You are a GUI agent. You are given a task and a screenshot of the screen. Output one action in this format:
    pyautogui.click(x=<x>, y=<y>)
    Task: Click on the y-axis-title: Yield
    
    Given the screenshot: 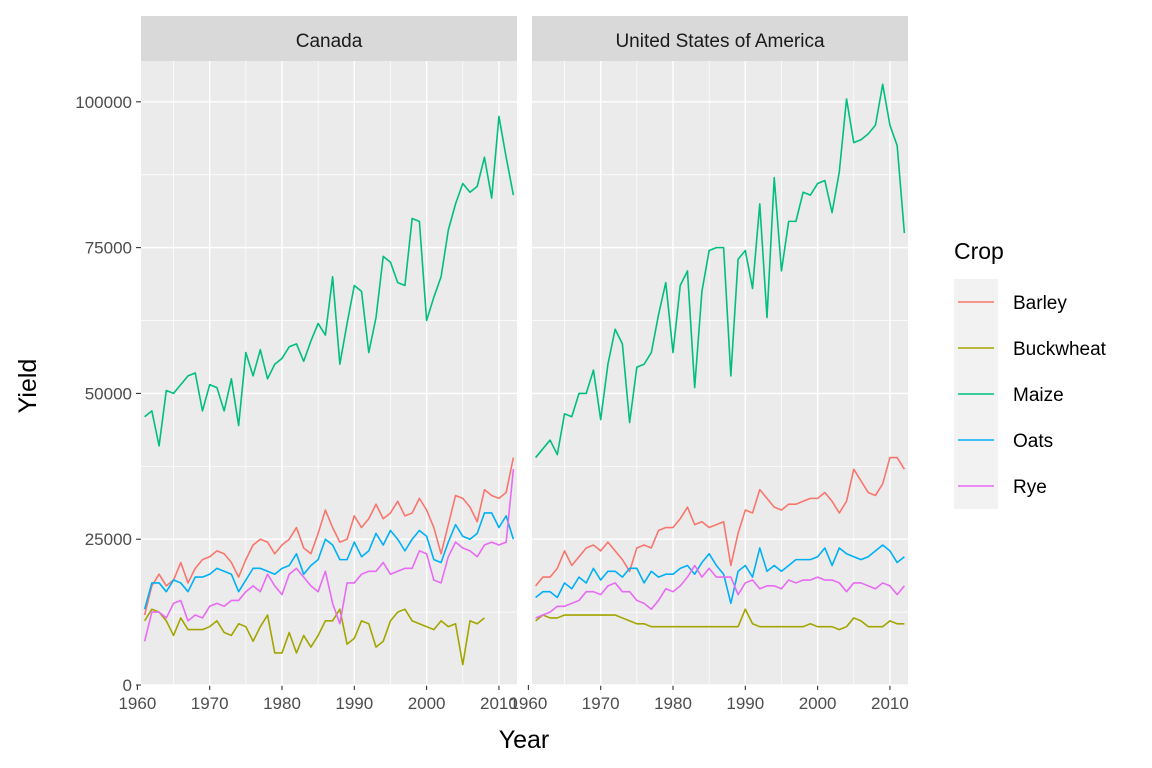 What is the action you would take?
    pyautogui.click(x=28, y=386)
    